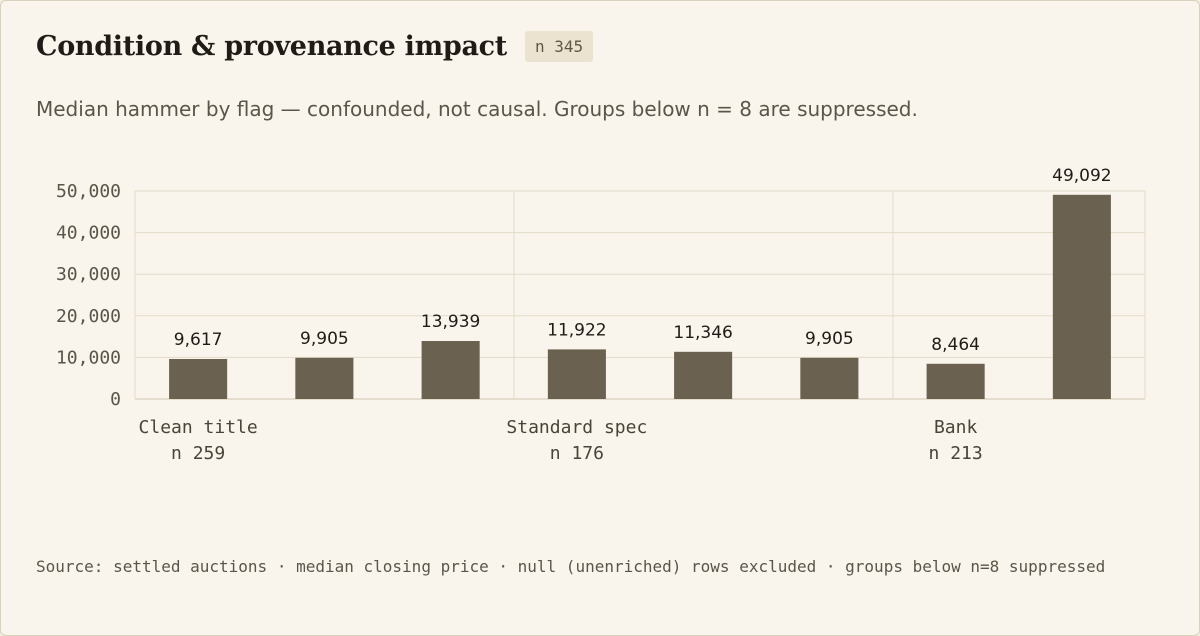  Describe the element at coordinates (198, 340) in the screenshot. I see `bar-value-label: 9,617` at that location.